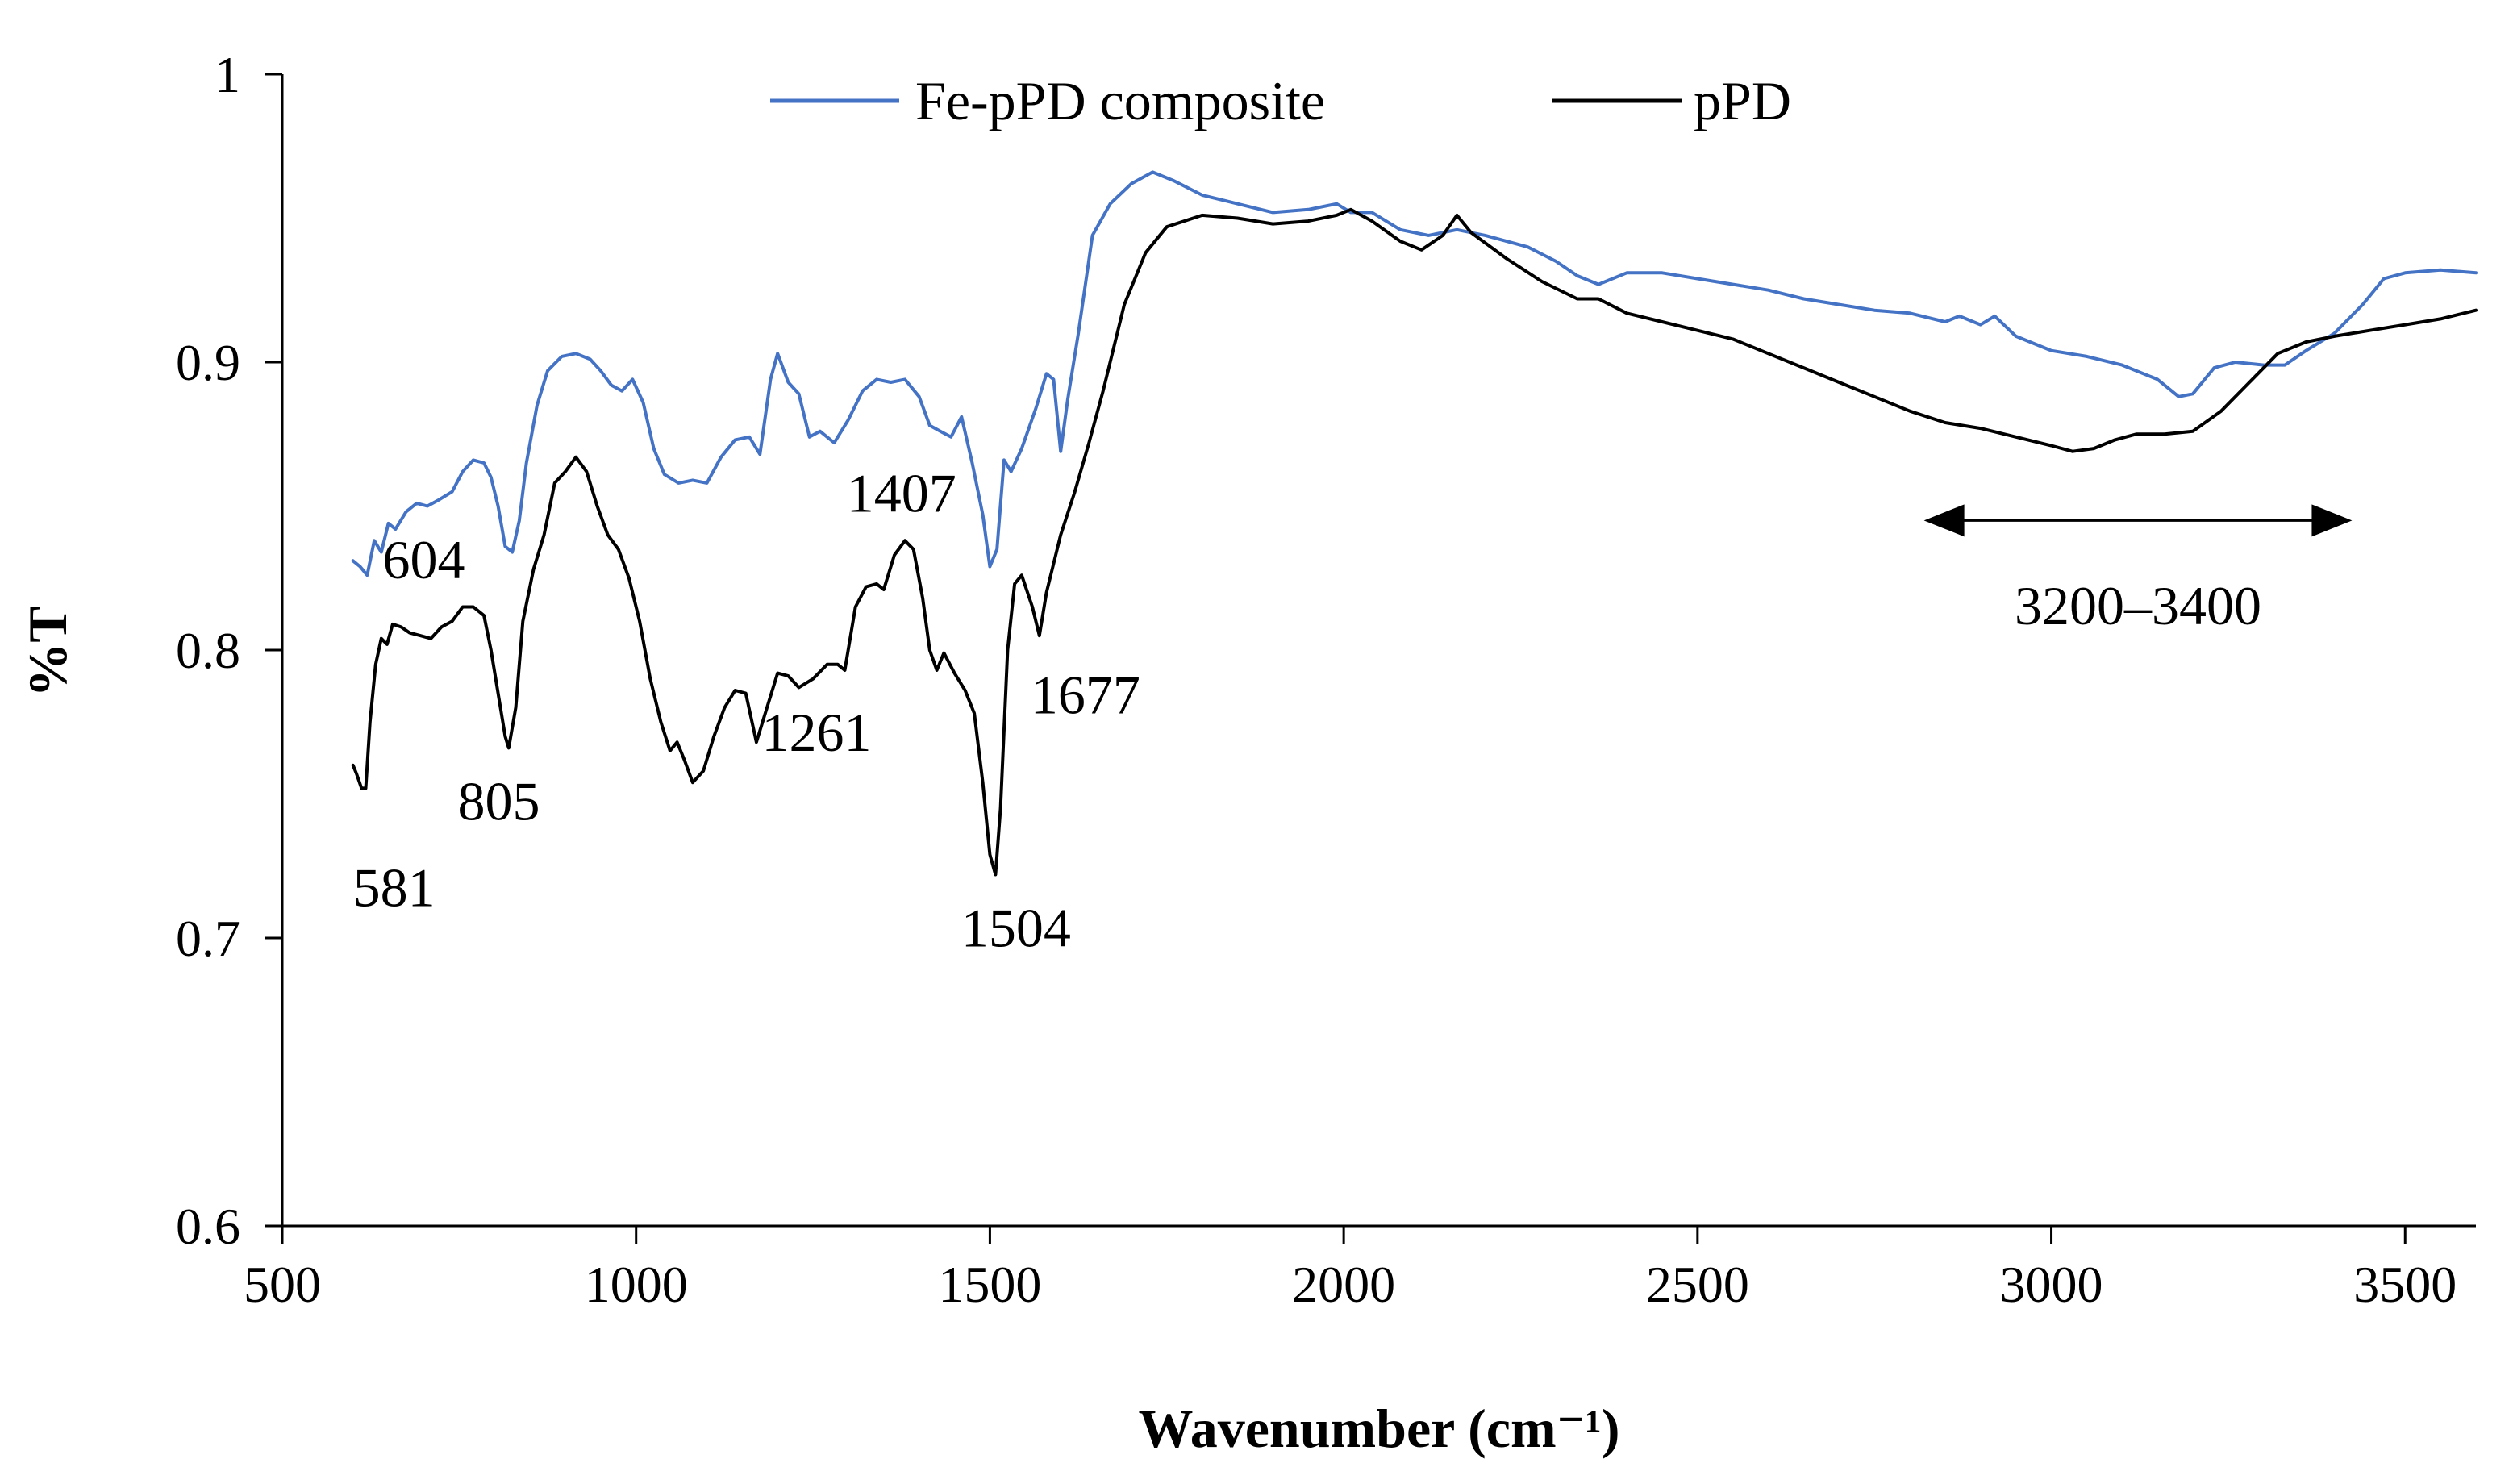 This screenshot has width=2513, height=1484. I want to click on legend-label-0: Fe-pPD composite, so click(1120, 101).